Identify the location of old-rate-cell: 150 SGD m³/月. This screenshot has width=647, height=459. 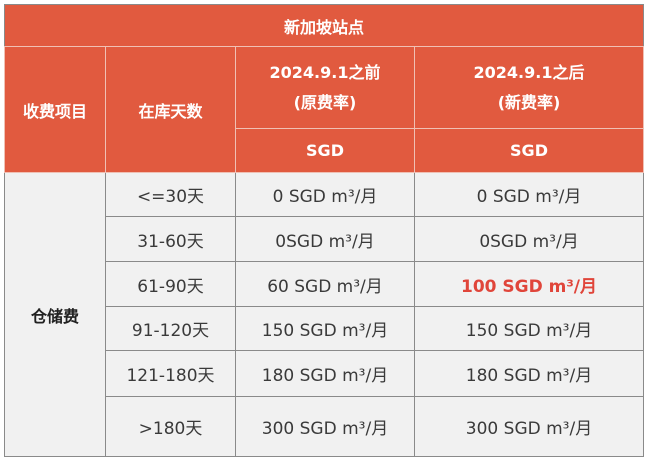
(325, 328).